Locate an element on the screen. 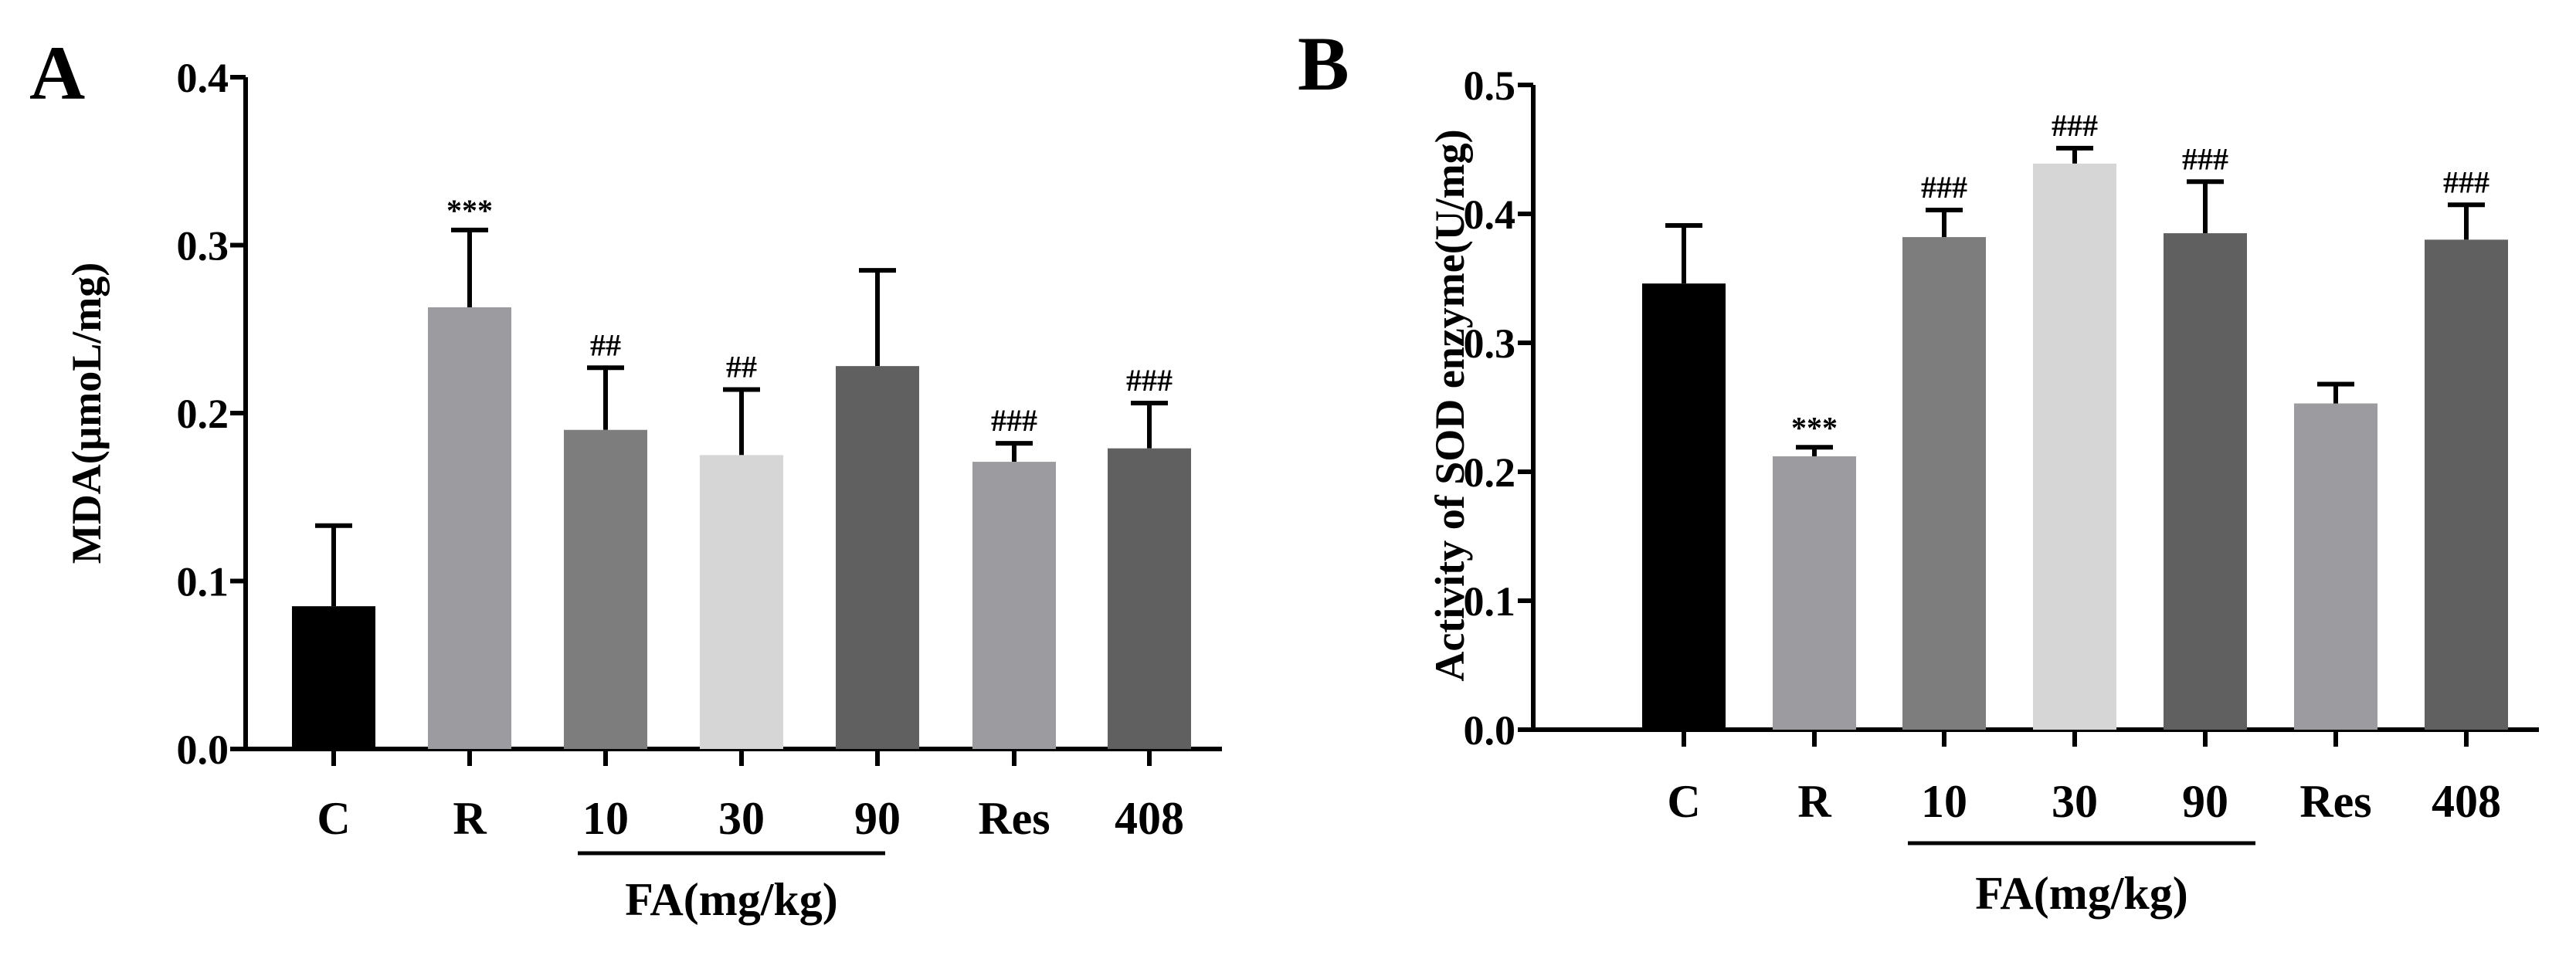 This screenshot has height=959, width=2576. panel-a-y-axis-title: MDA(μmoL/mg) is located at coordinates (86, 413).